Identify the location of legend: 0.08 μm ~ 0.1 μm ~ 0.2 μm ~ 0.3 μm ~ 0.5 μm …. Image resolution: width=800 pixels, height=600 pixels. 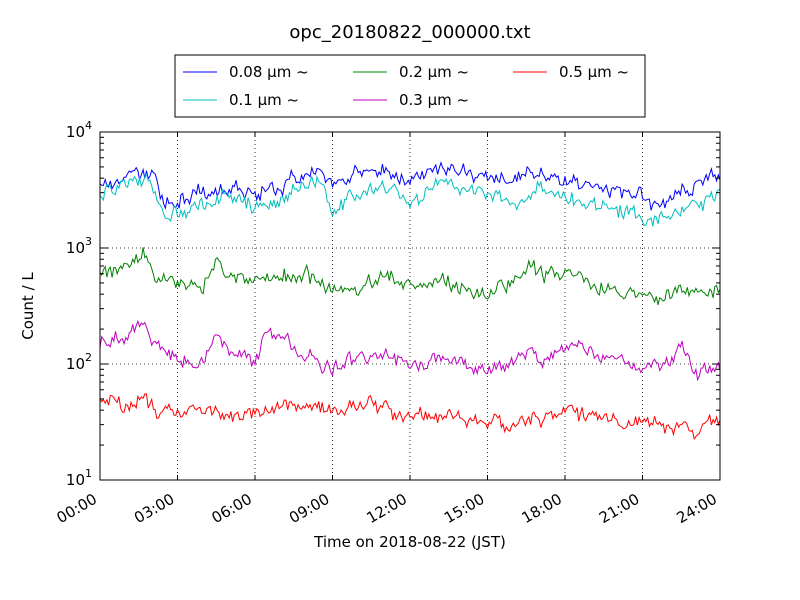
(410, 86).